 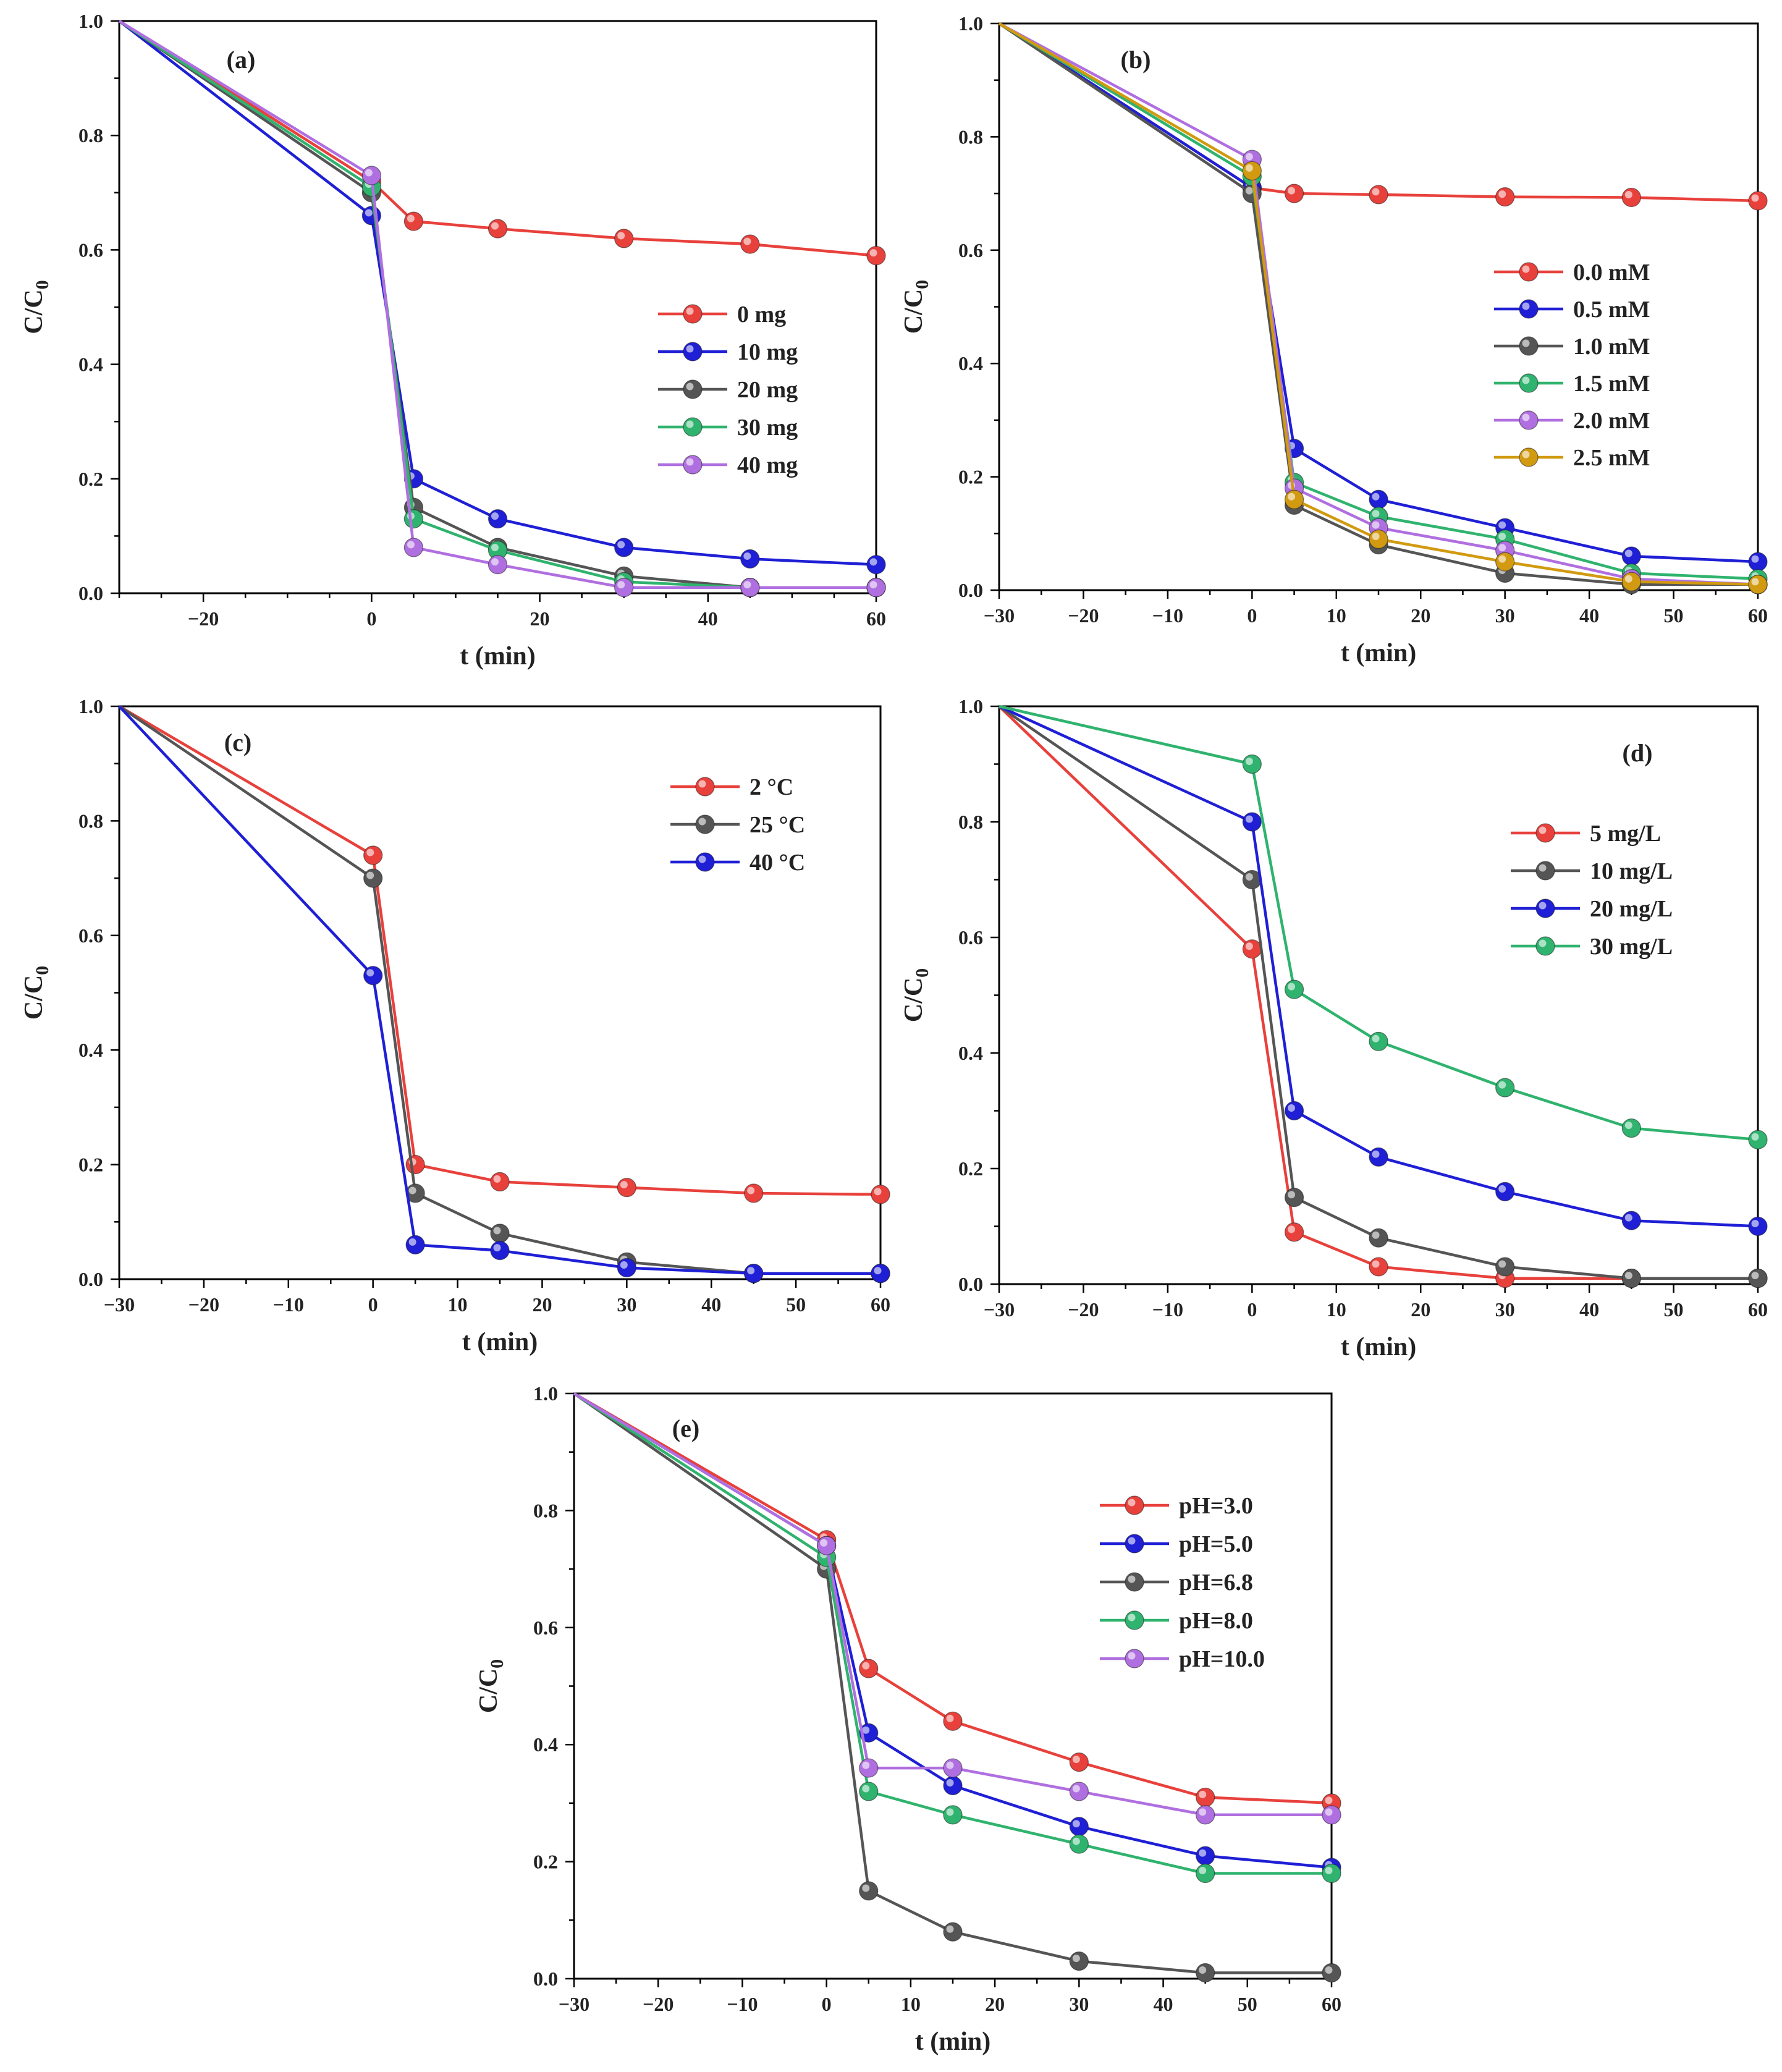 I want to click on series-pH=3.0, so click(x=957, y=1602).